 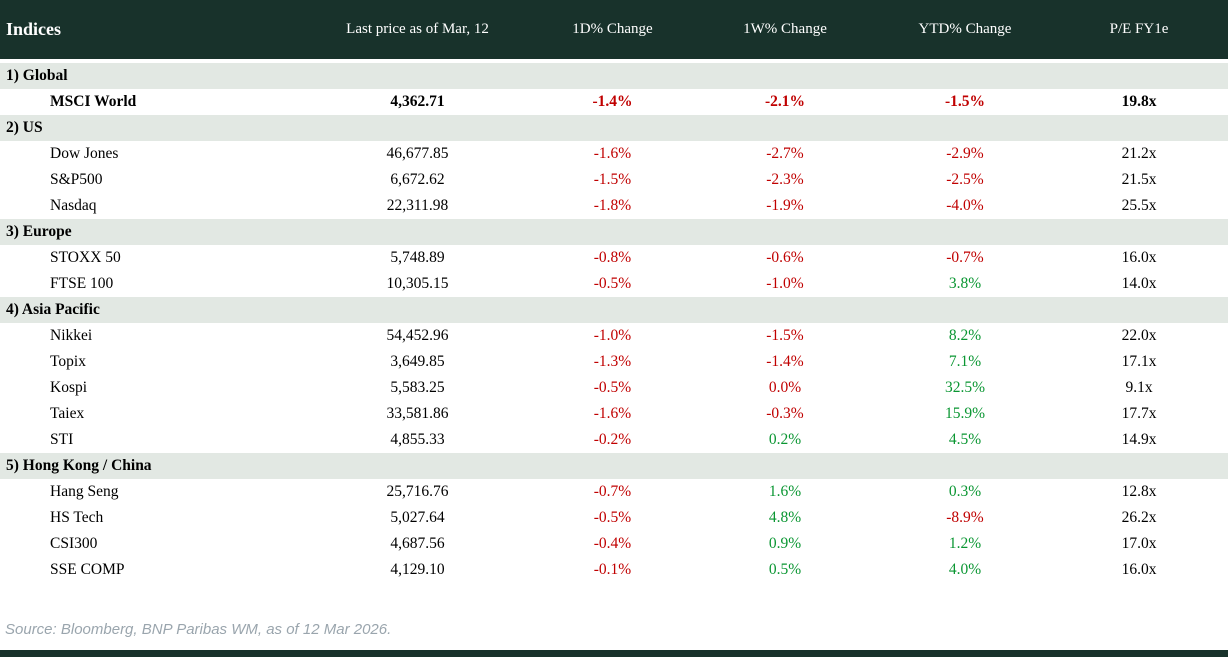 What do you see at coordinates (965, 180) in the screenshot?
I see `change-ytd: -2.5%` at bounding box center [965, 180].